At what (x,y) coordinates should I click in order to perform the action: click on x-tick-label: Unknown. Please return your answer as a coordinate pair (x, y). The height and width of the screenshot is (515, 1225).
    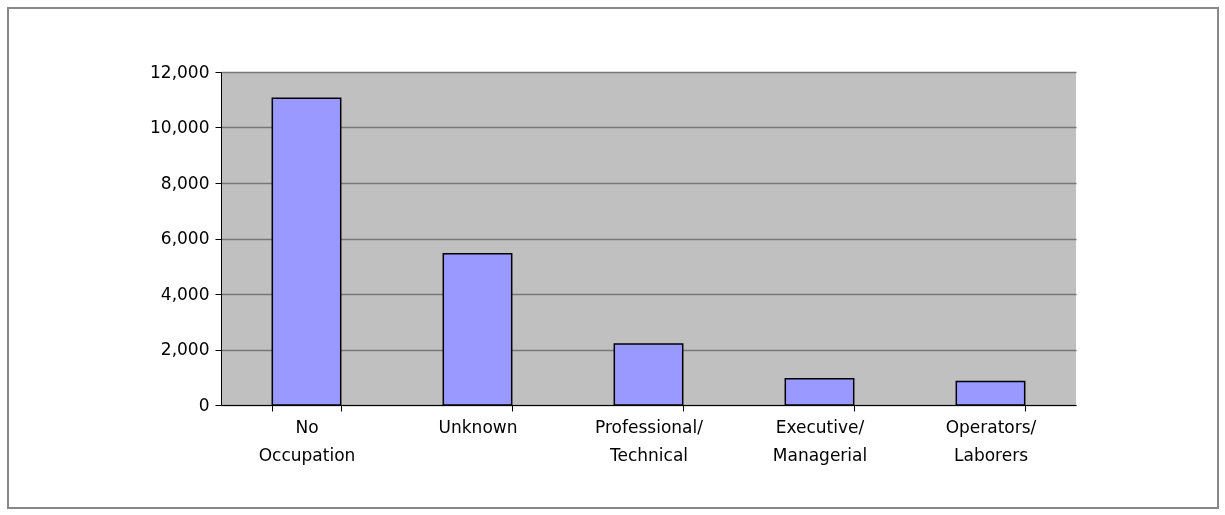
    Looking at the image, I should click on (478, 426).